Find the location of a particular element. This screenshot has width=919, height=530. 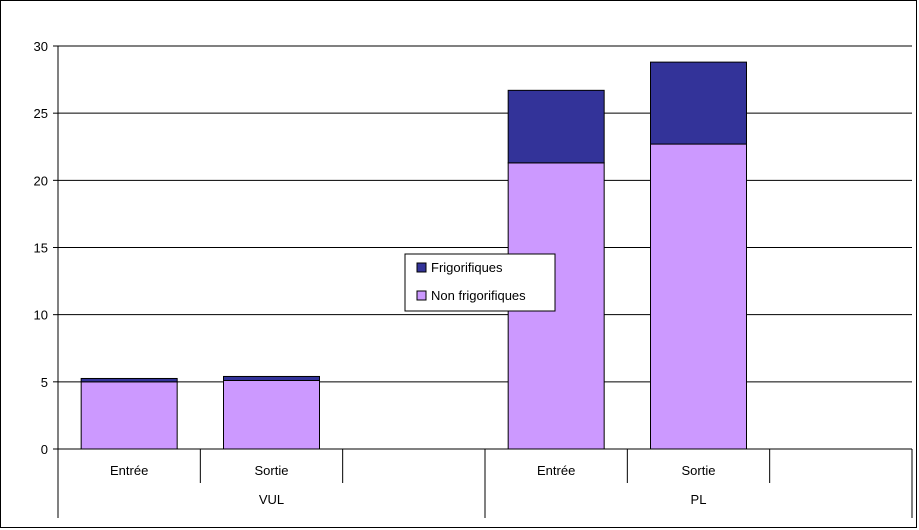

legend-swatch-non-frigorifiques is located at coordinates (421, 295).